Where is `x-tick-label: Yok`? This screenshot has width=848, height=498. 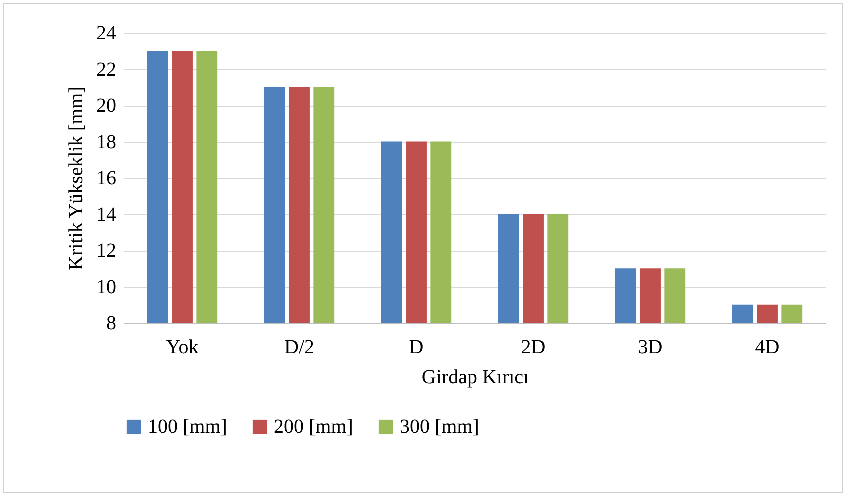 x-tick-label: Yok is located at coordinates (182, 347).